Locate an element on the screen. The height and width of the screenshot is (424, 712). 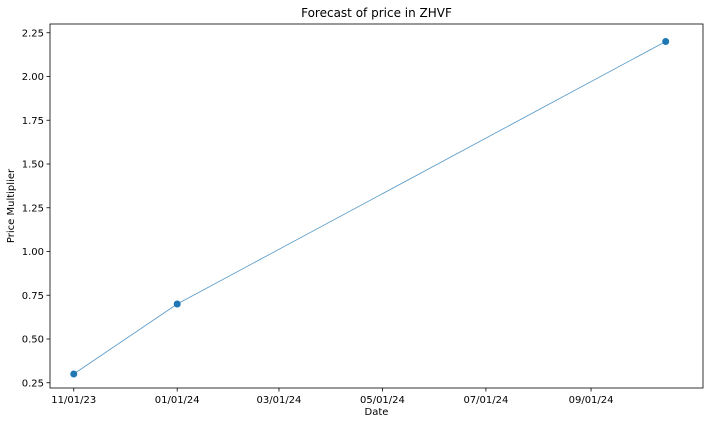
x-tick-label: 07/01/24 is located at coordinates (485, 400).